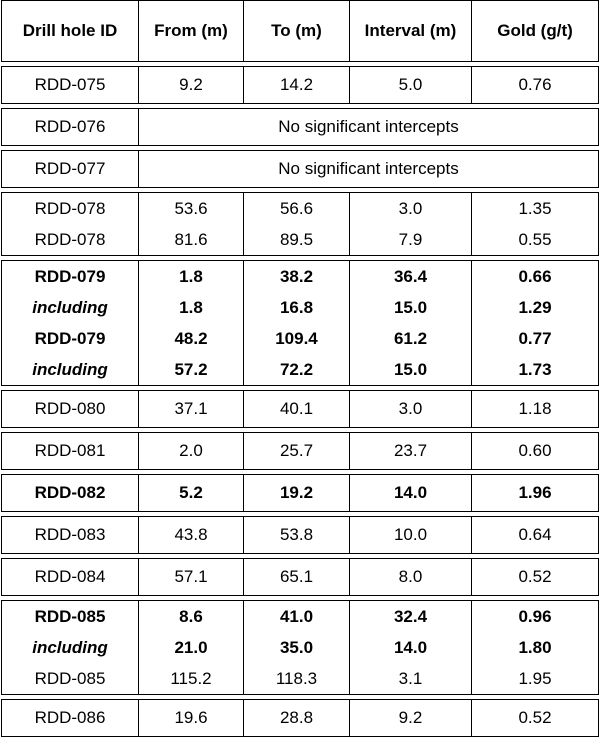 This screenshot has width=600, height=737. I want to click on table-row: RDD-080 37.1 40.1 3.0 1.18, so click(300, 409).